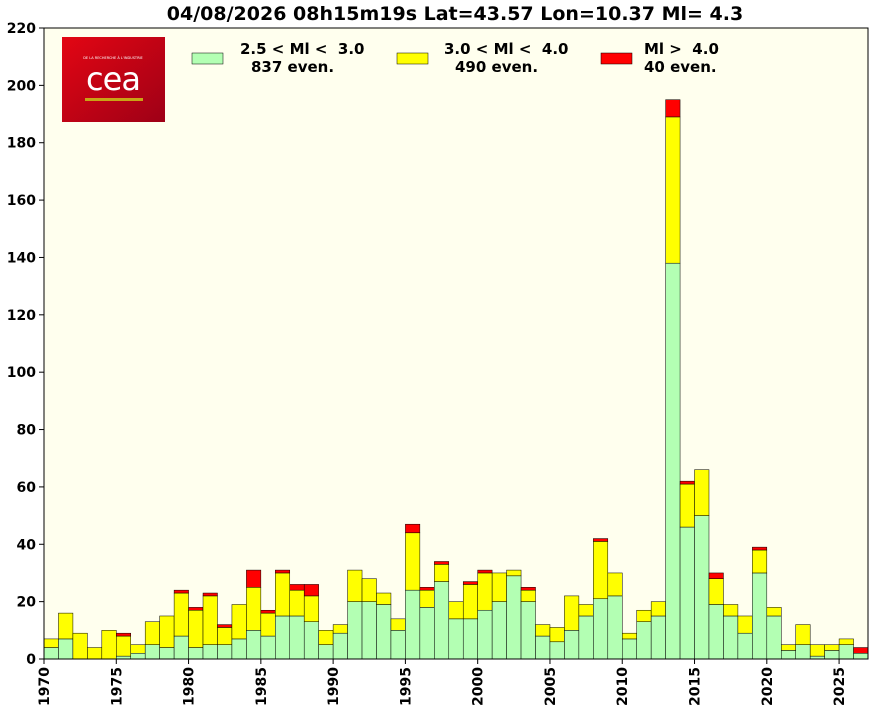 The width and height of the screenshot is (874, 716). Describe the element at coordinates (113, 79) in the screenshot. I see `logo-wordmark: cea` at that location.